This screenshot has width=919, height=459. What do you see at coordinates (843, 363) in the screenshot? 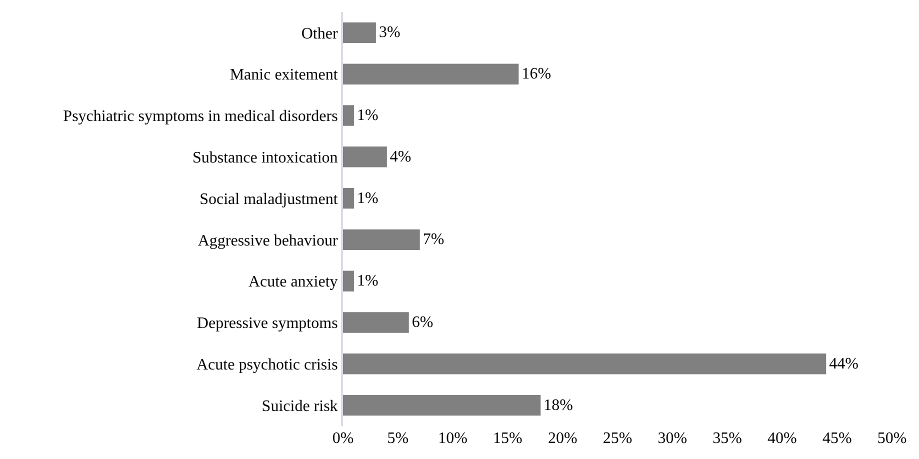
I see `data-label: 44%` at bounding box center [843, 363].